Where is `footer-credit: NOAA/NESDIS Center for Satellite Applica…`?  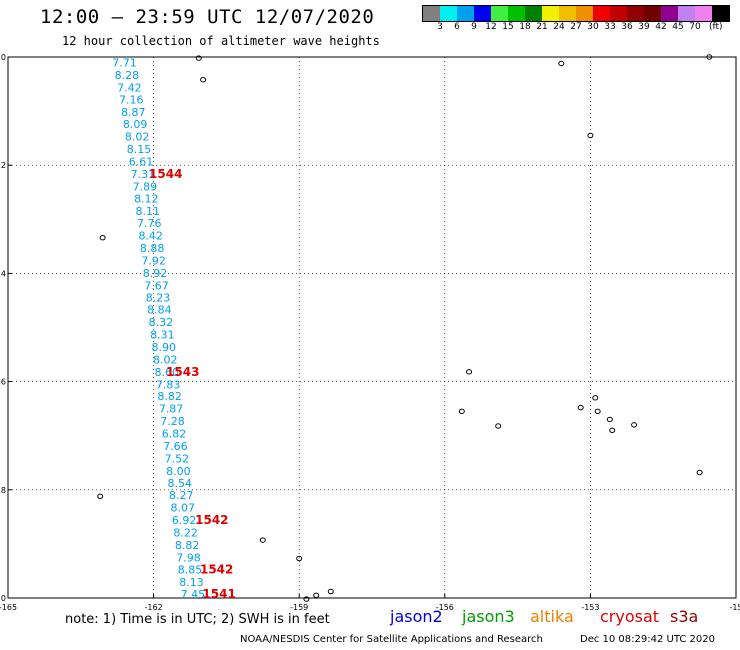 footer-credit: NOAA/NESDIS Center for Satellite Applica… is located at coordinates (391, 639).